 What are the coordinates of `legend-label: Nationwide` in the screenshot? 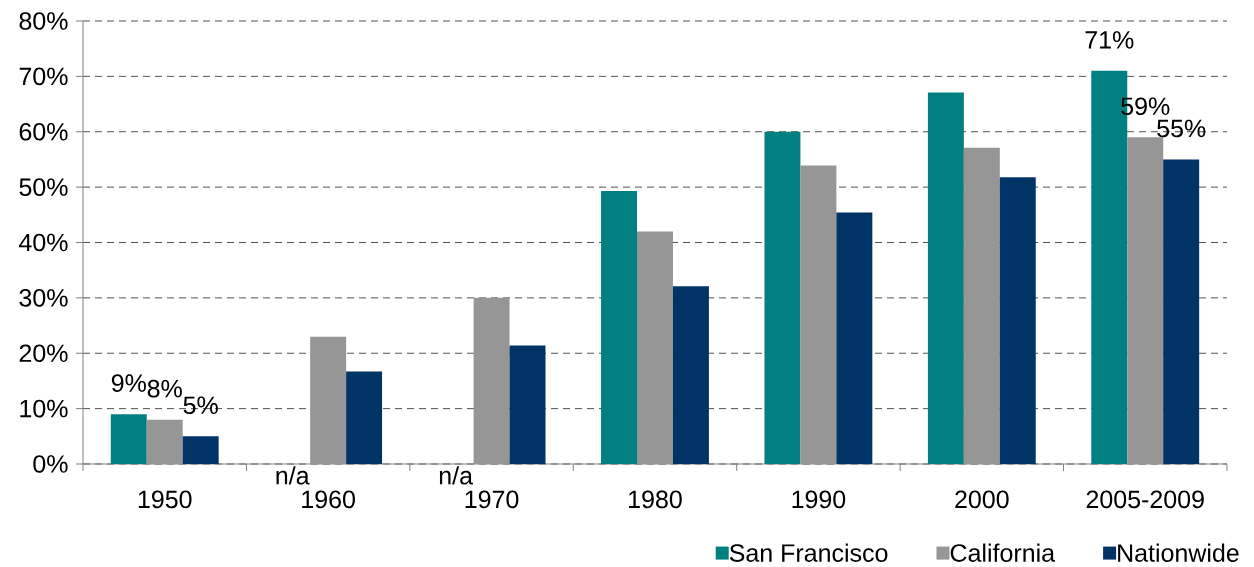 It's located at (1178, 552).